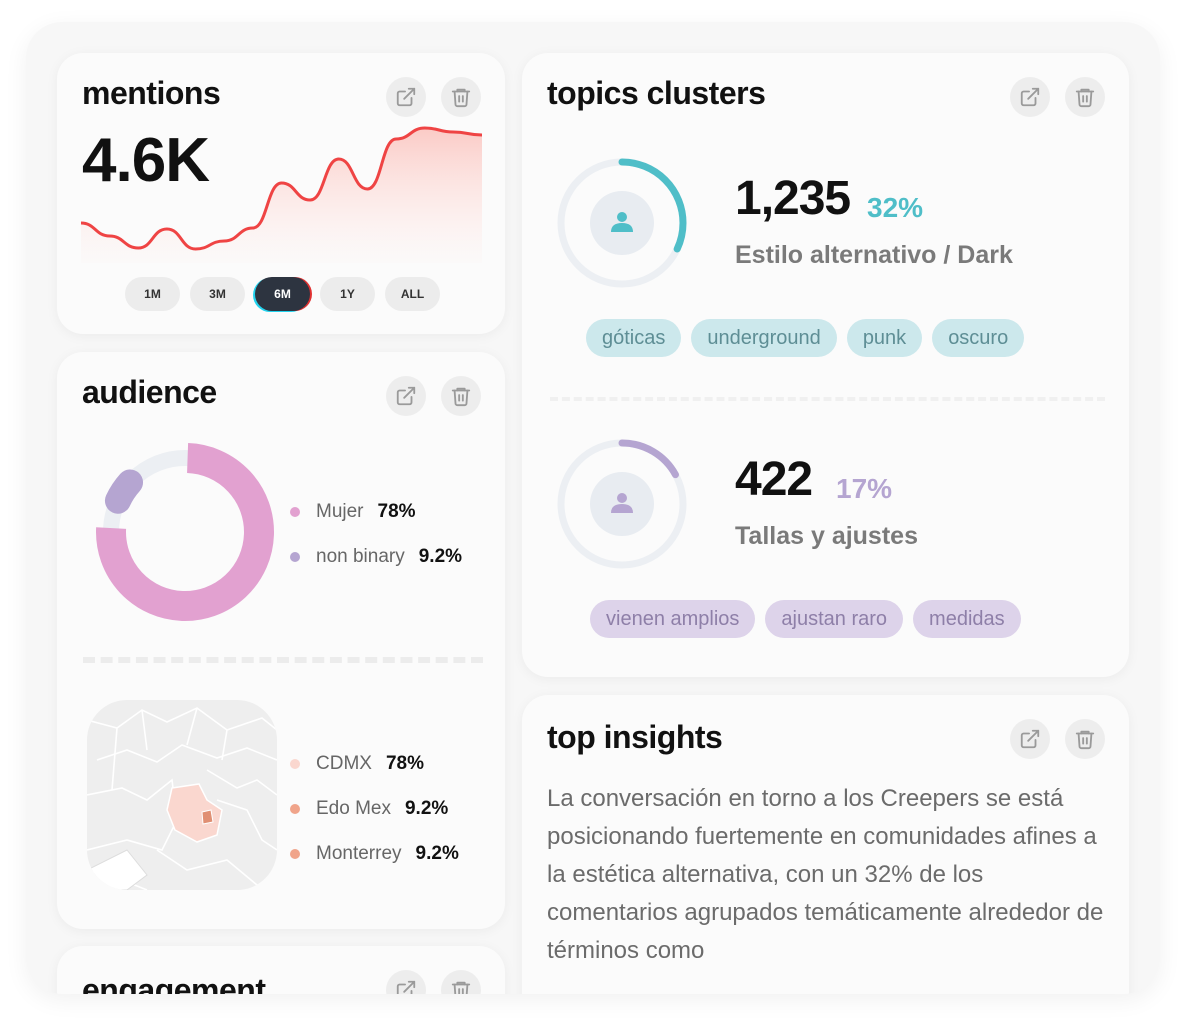 Image resolution: width=1186 pixels, height=1023 pixels. What do you see at coordinates (374, 763) in the screenshot?
I see `legend-item: CDMX 78%` at bounding box center [374, 763].